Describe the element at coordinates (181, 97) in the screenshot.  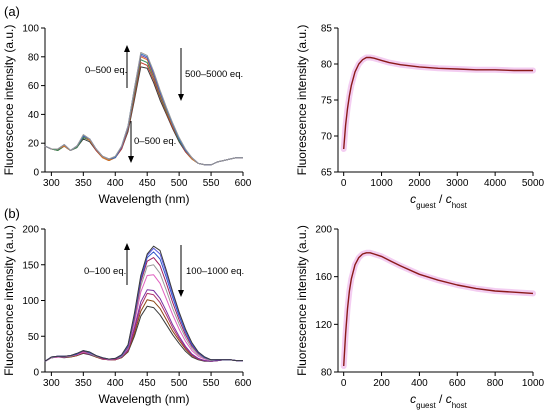
I see `down-arrowhead-a` at that location.